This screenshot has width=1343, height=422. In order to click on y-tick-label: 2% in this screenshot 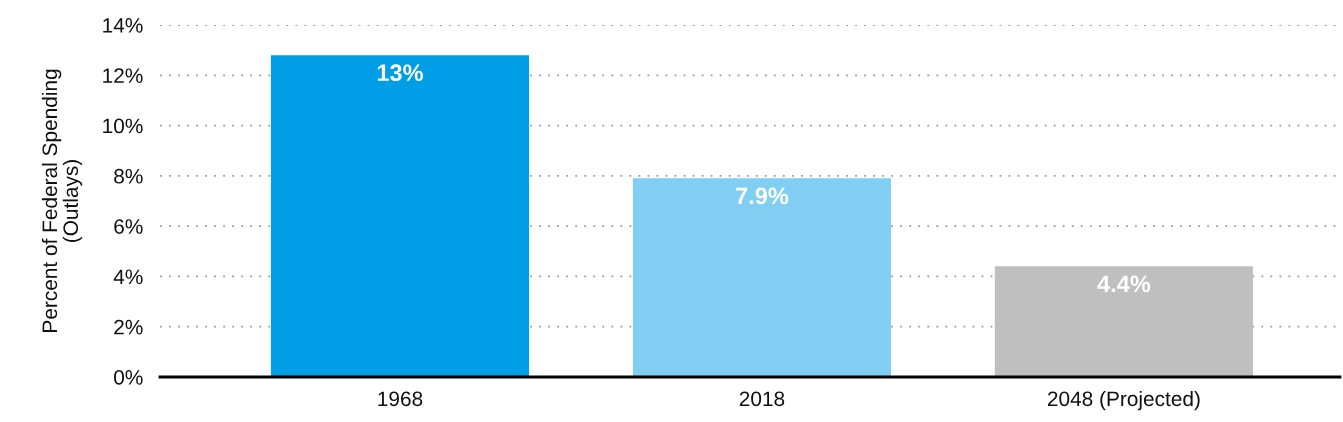, I will do `click(128, 327)`.